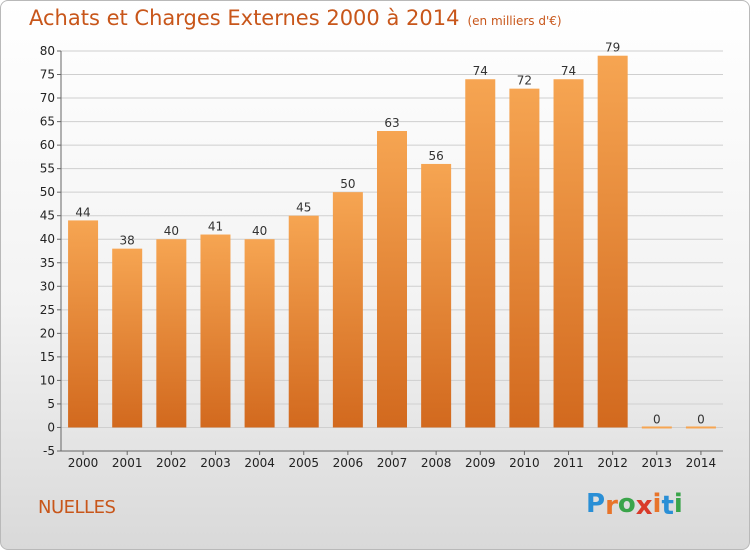 This screenshot has width=750, height=550. Describe the element at coordinates (392, 463) in the screenshot. I see `x-tick-label: 2007` at that location.